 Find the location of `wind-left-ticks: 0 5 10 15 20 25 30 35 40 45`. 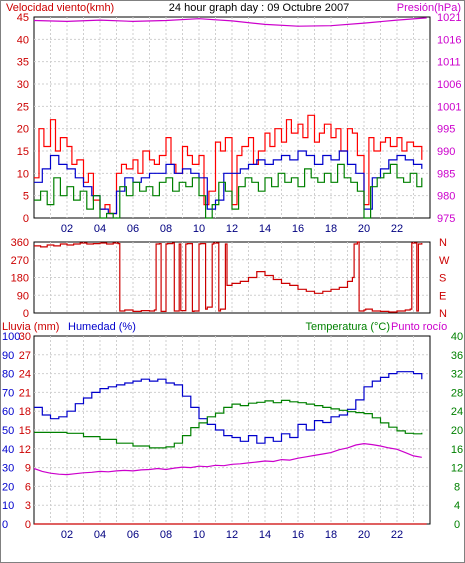

wind-left-ticks: 0 5 10 15 20 25 30 35 40 45 is located at coordinates (23, 118).